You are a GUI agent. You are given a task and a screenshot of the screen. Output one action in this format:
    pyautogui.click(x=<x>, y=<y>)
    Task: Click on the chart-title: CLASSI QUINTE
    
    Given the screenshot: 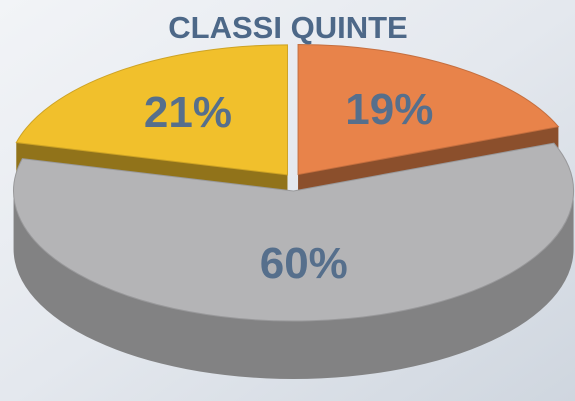 What is the action you would take?
    pyautogui.click(x=287, y=27)
    